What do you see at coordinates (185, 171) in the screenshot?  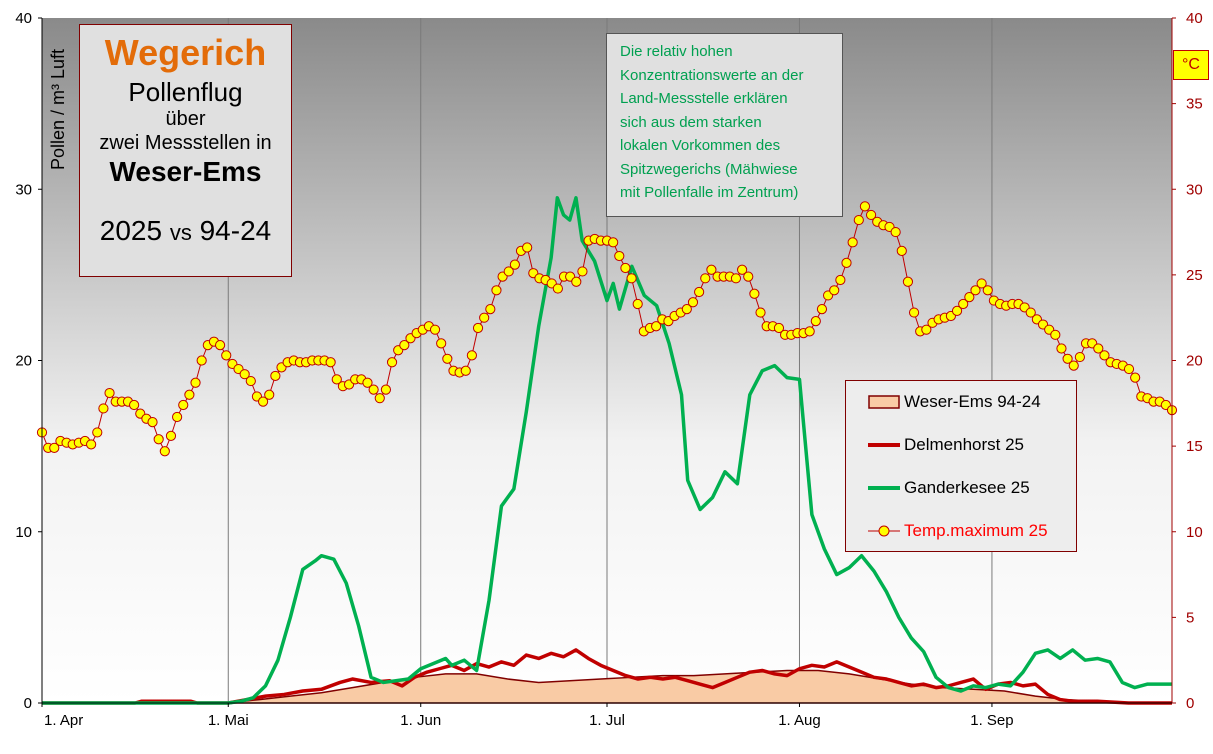 I see `subtitle-region: Weser-Ems` at bounding box center [185, 171].